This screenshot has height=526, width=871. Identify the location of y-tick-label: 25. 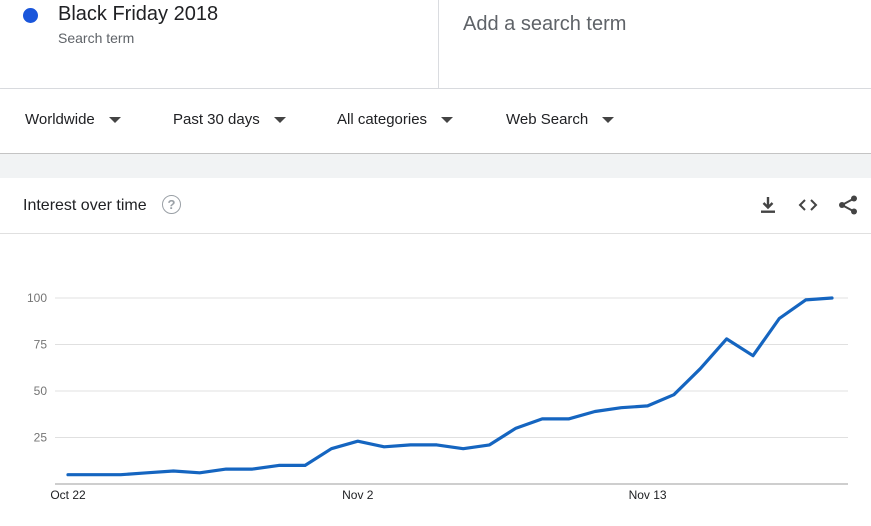
(41, 438).